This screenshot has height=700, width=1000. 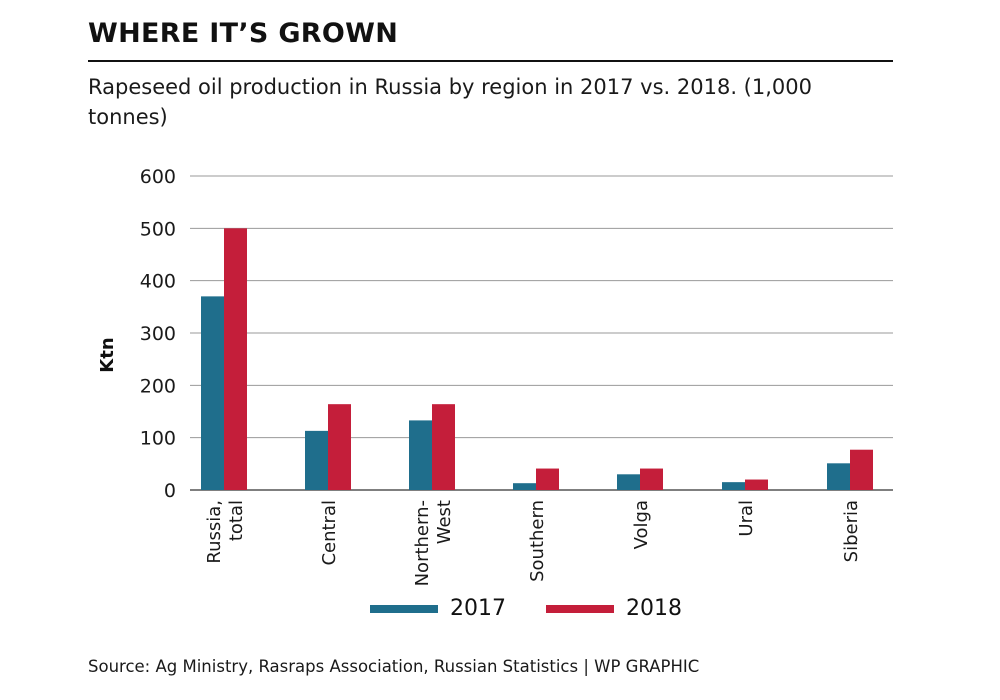 What do you see at coordinates (158, 177) in the screenshot?
I see `y-tick-label: 600` at bounding box center [158, 177].